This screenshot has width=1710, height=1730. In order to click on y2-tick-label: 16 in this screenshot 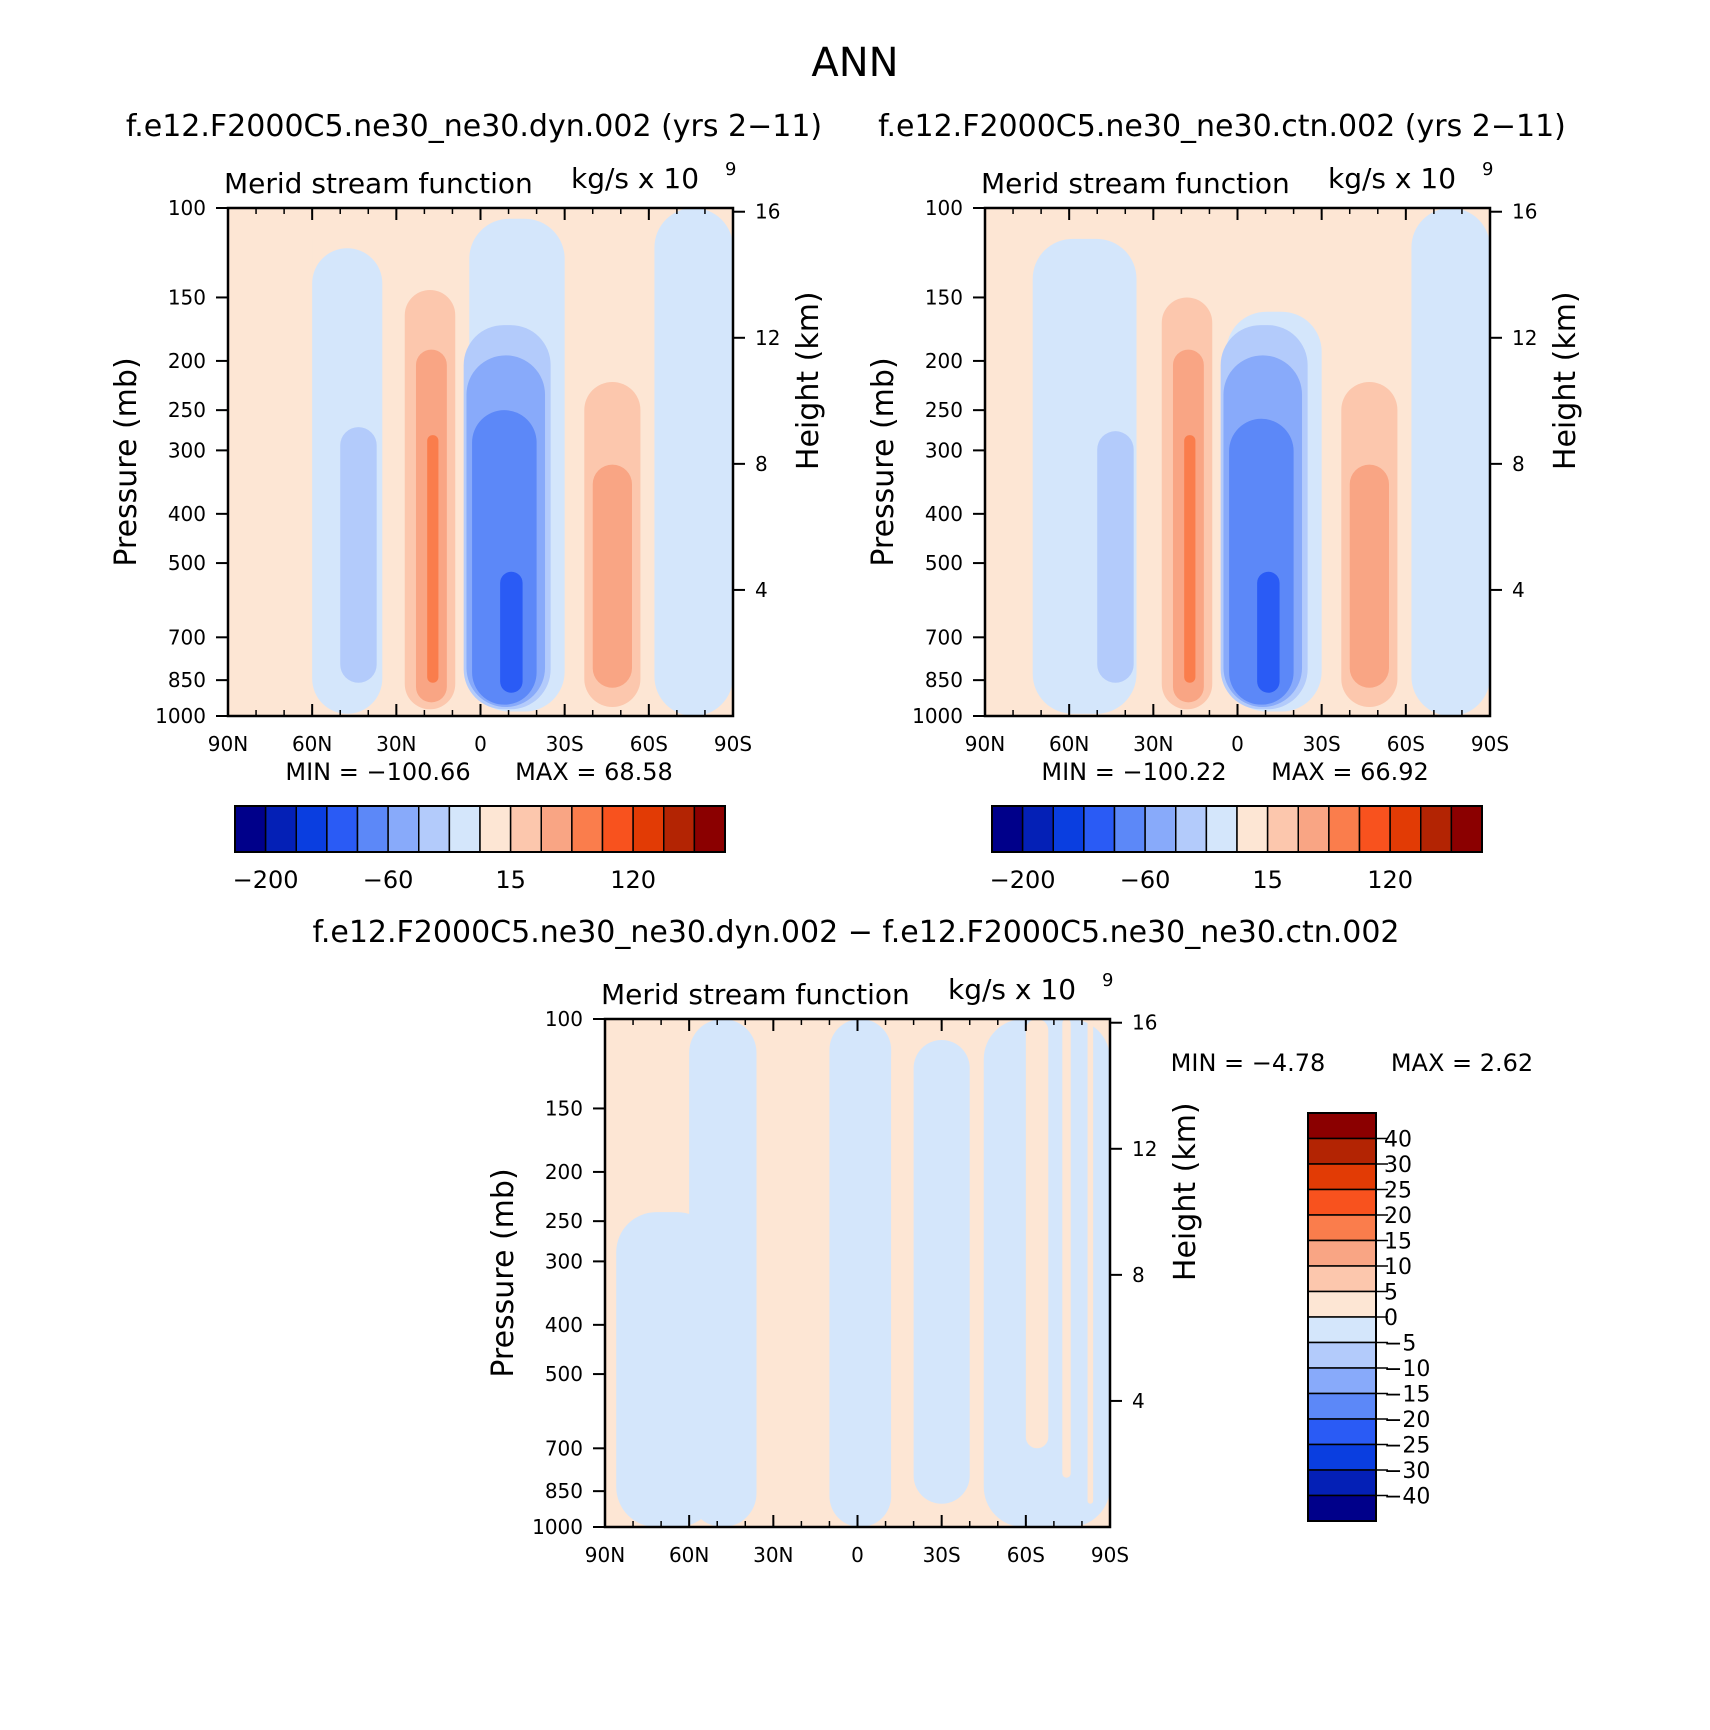, I will do `click(1144, 1023)`.